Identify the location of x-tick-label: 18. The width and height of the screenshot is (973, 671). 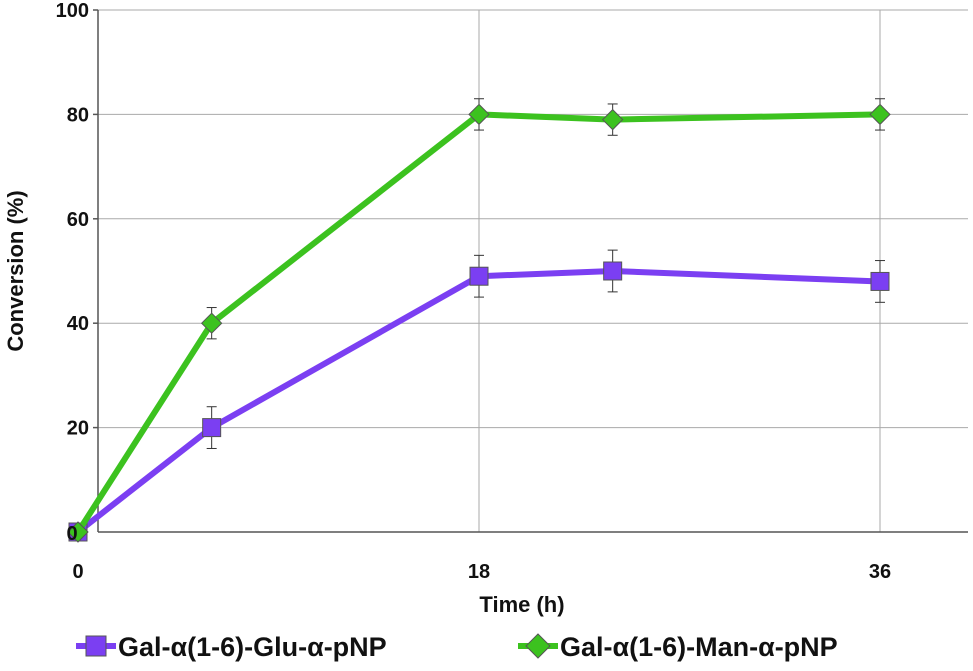
(479, 572).